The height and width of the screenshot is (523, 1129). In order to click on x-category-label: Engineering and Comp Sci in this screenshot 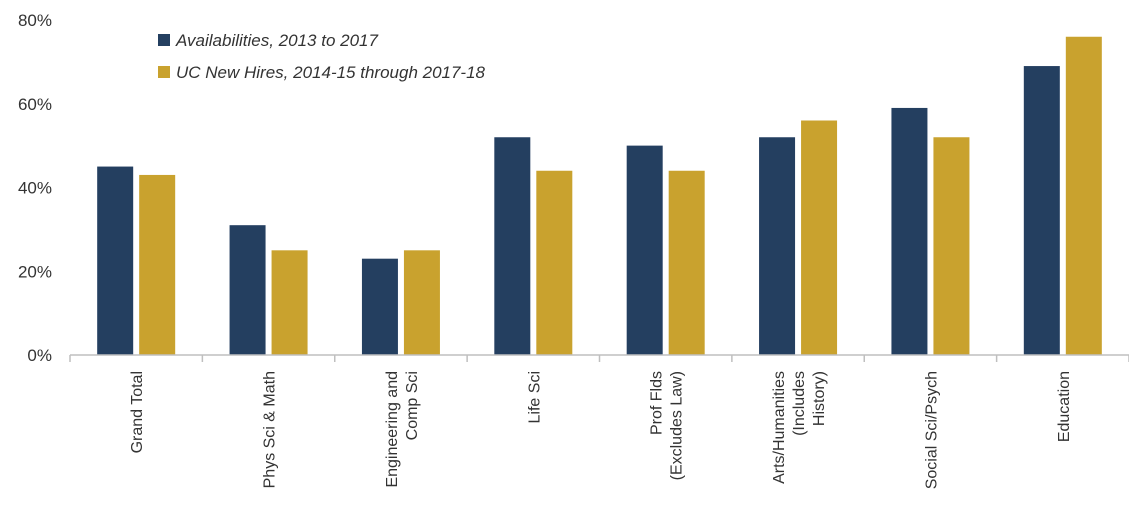, I will do `click(402, 429)`.